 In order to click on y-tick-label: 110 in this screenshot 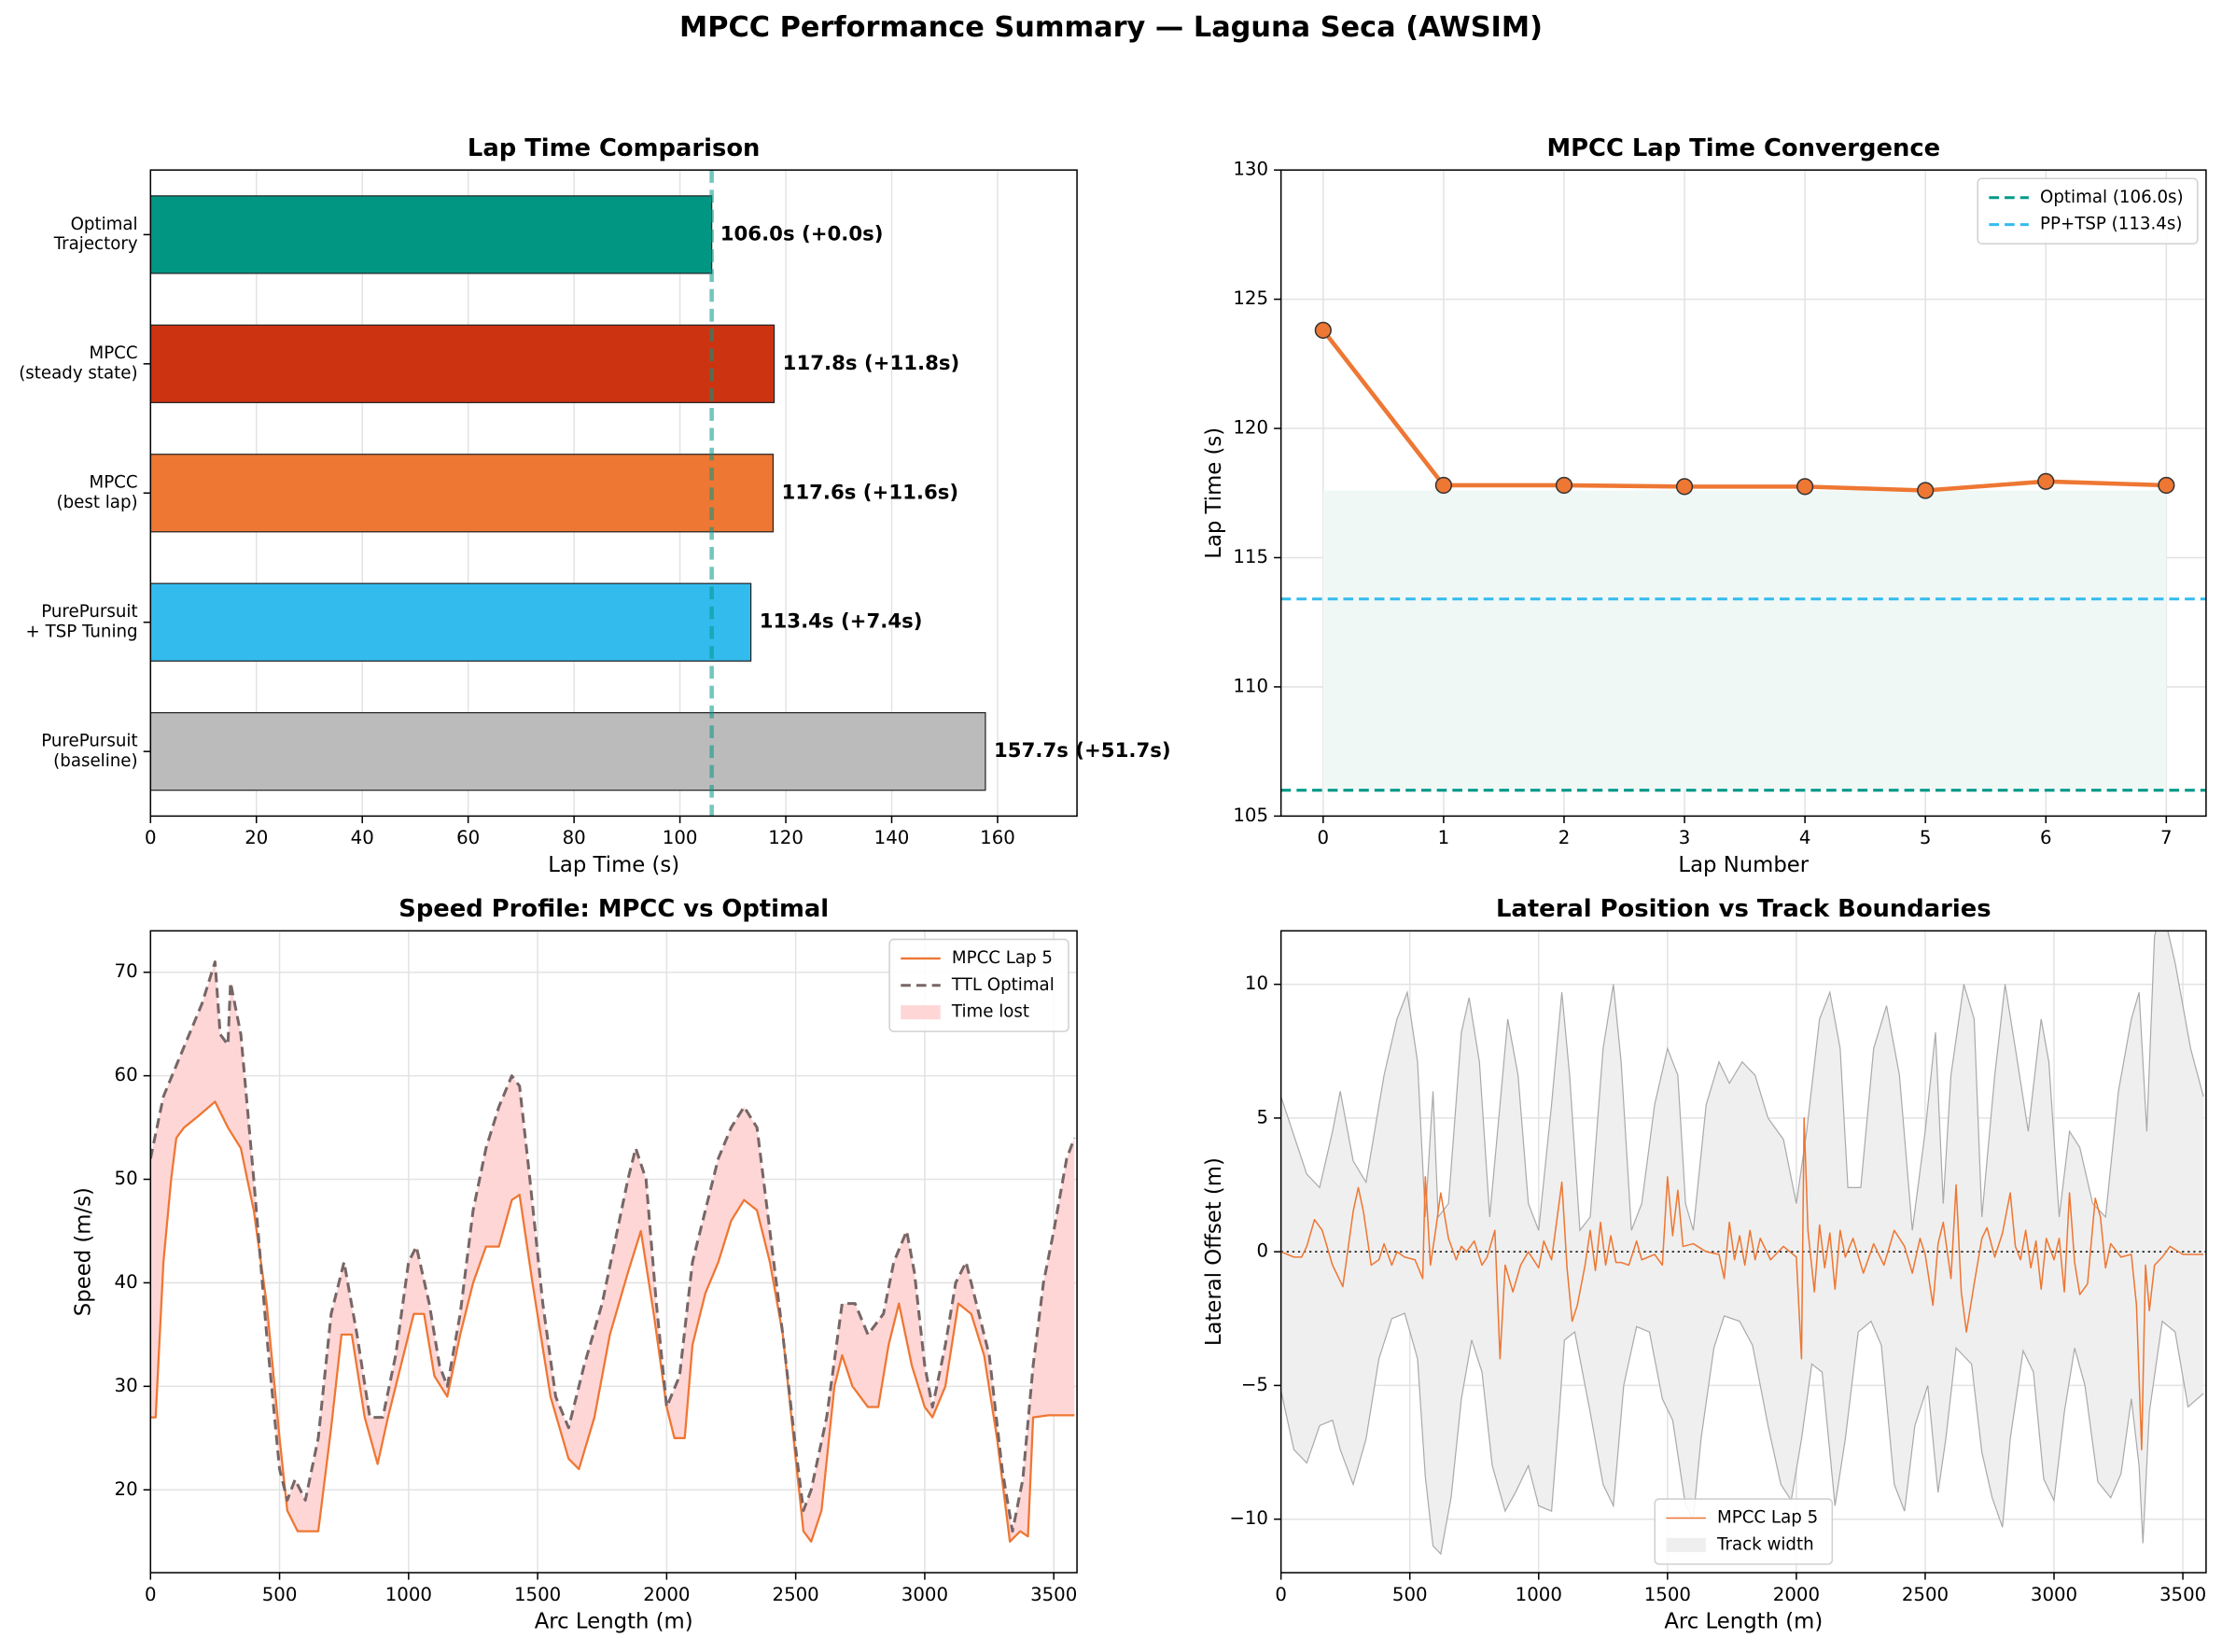, I will do `click(1251, 685)`.